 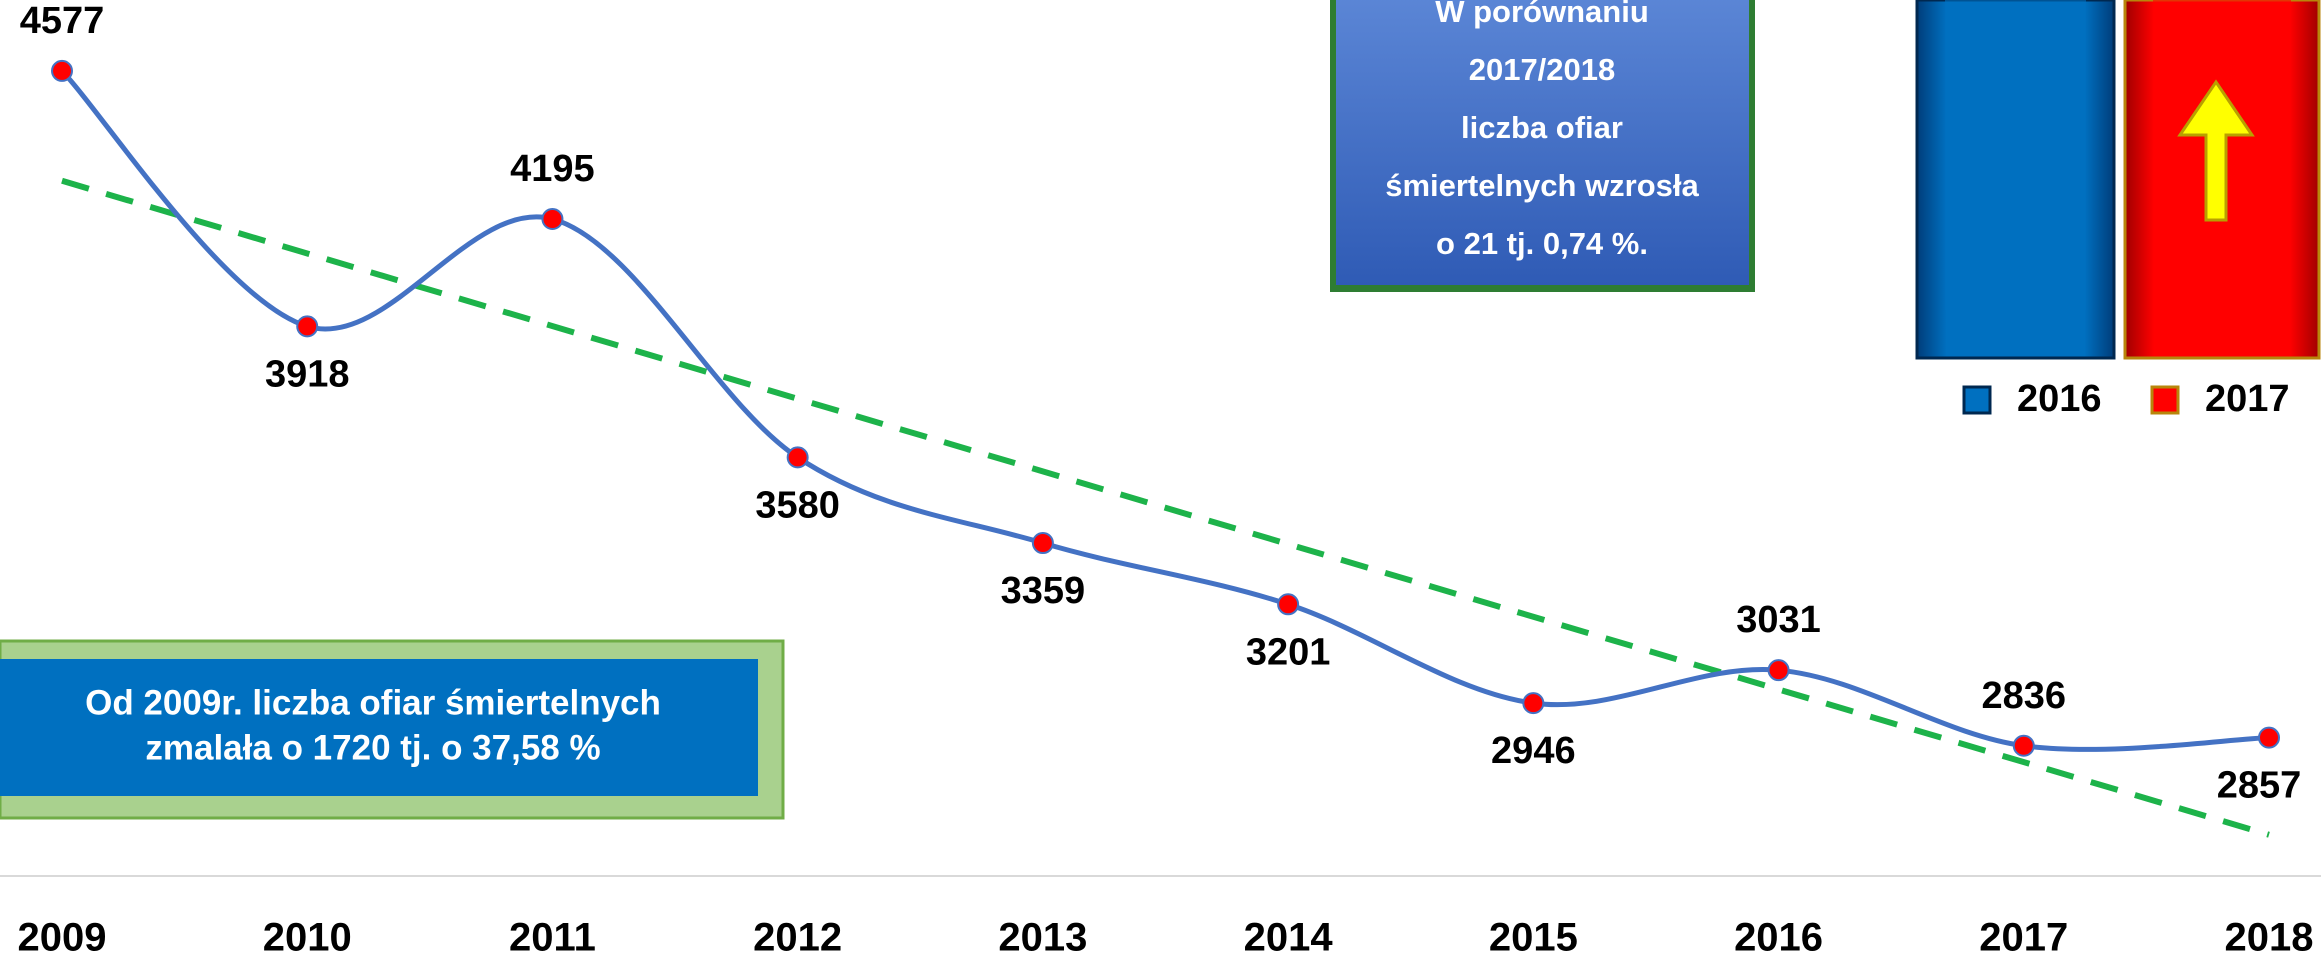 What do you see at coordinates (2059, 399) in the screenshot?
I see `legend-label: 2016` at bounding box center [2059, 399].